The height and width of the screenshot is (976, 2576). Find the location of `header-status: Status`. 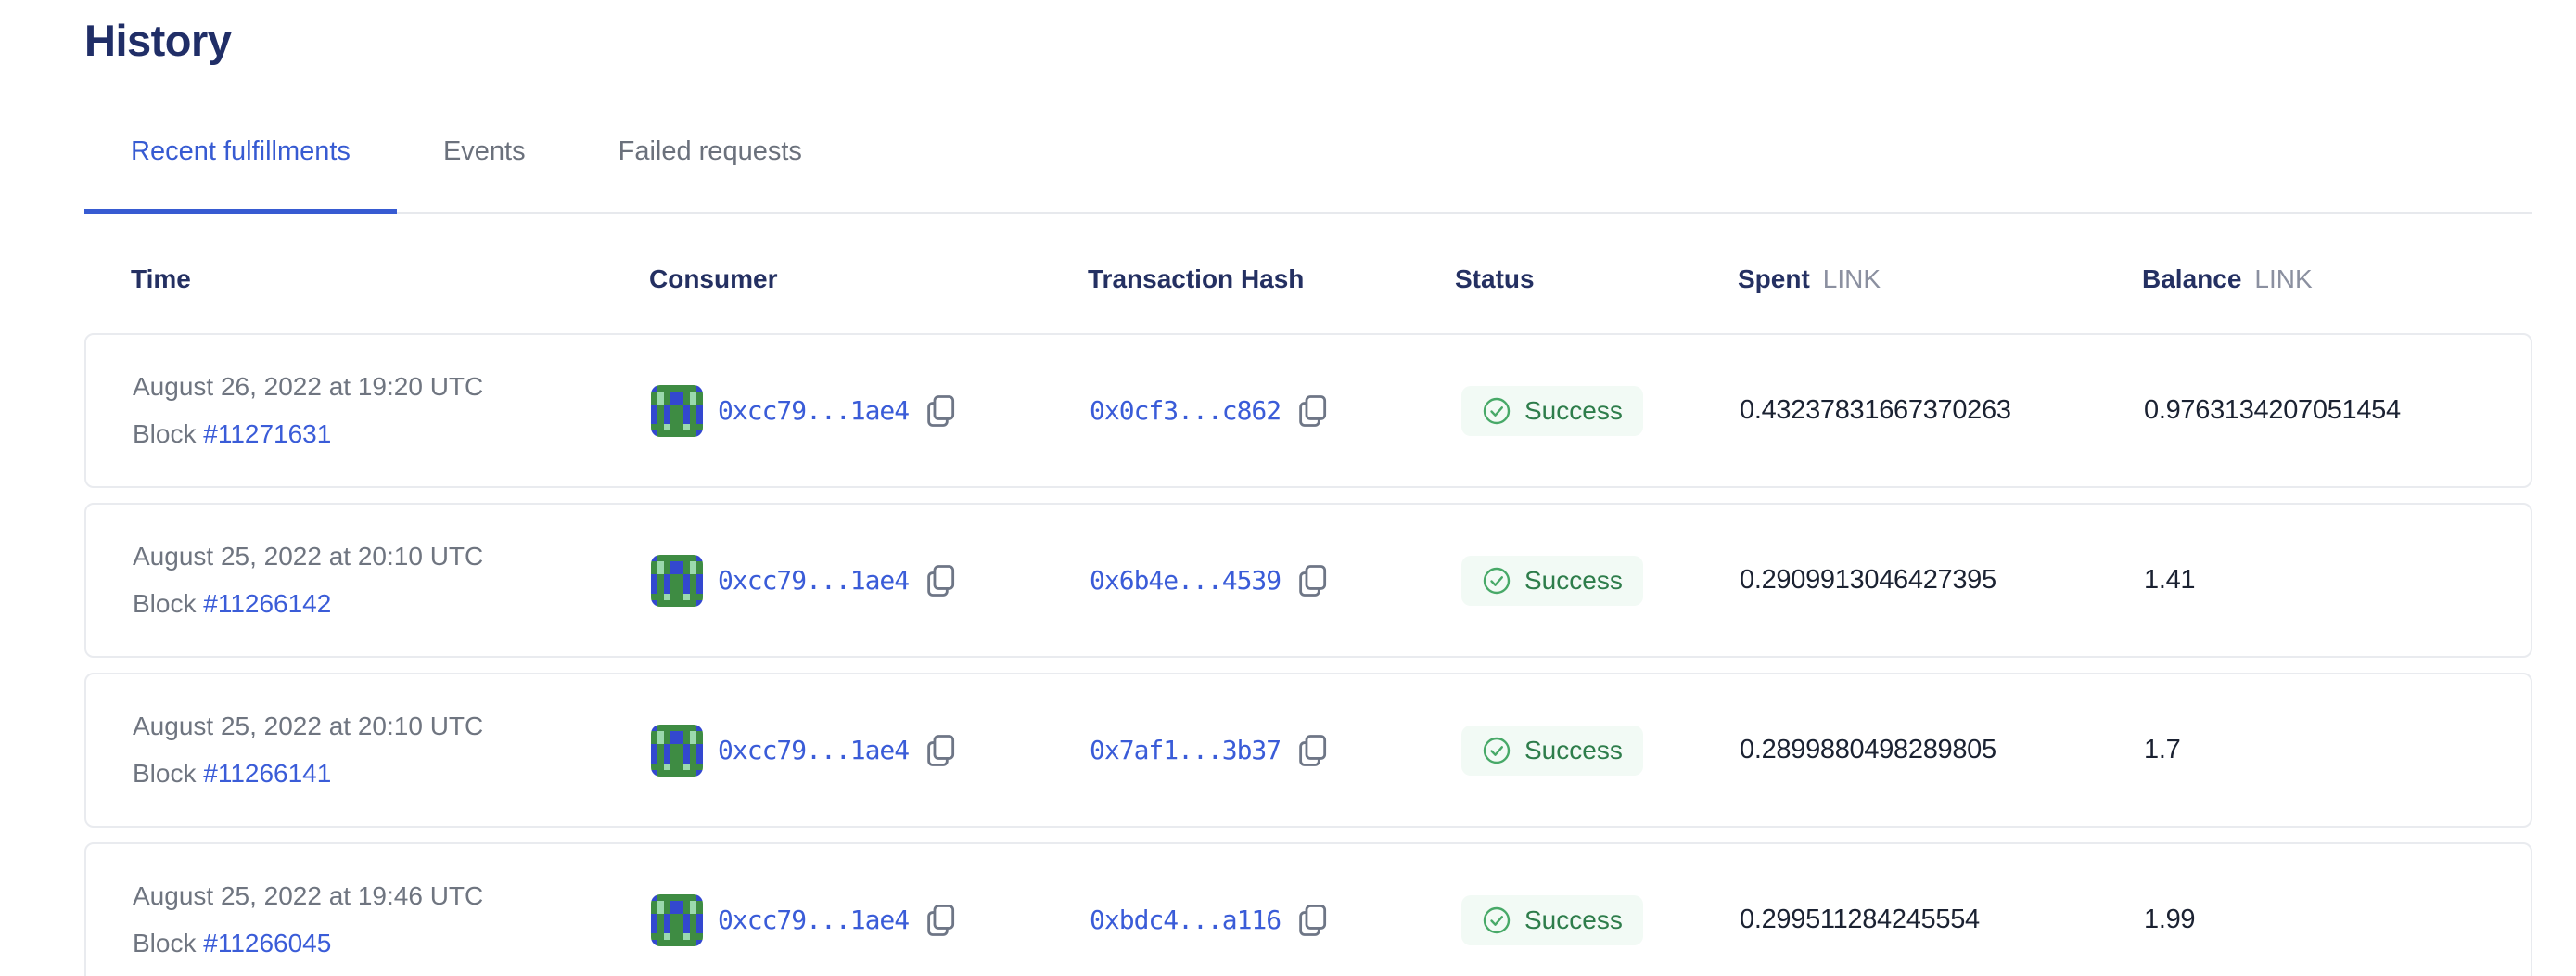

header-status: Status is located at coordinates (1495, 278).